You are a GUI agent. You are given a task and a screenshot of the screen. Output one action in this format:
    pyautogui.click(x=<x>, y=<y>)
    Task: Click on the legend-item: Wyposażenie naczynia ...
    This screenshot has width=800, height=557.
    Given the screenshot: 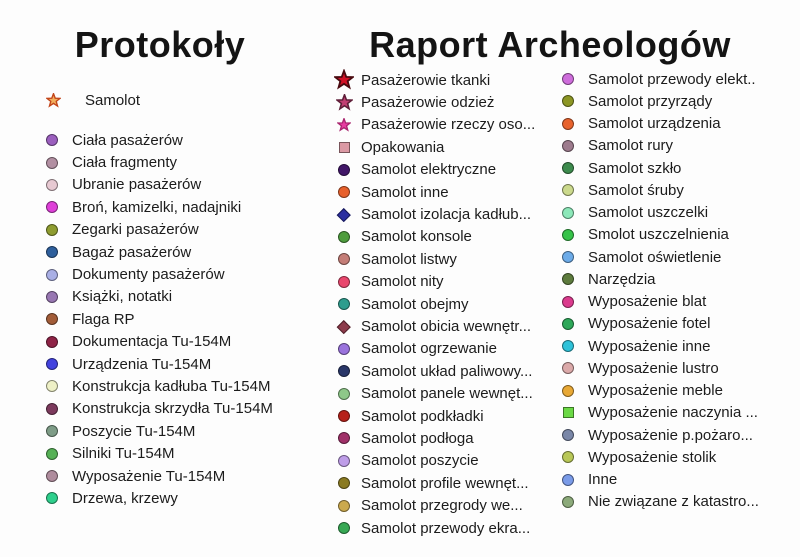 What is the action you would take?
    pyautogui.click(x=659, y=413)
    